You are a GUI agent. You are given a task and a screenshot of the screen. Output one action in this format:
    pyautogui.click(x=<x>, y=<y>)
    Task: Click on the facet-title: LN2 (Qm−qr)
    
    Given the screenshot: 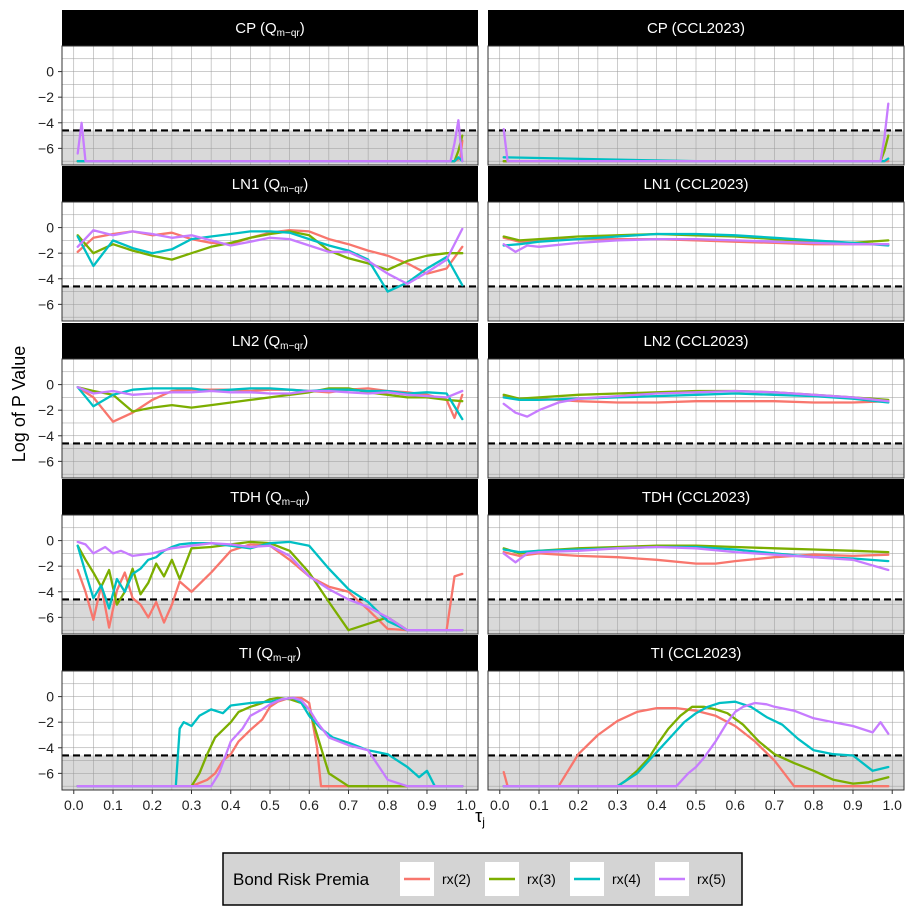 What is the action you would take?
    pyautogui.click(x=270, y=342)
    